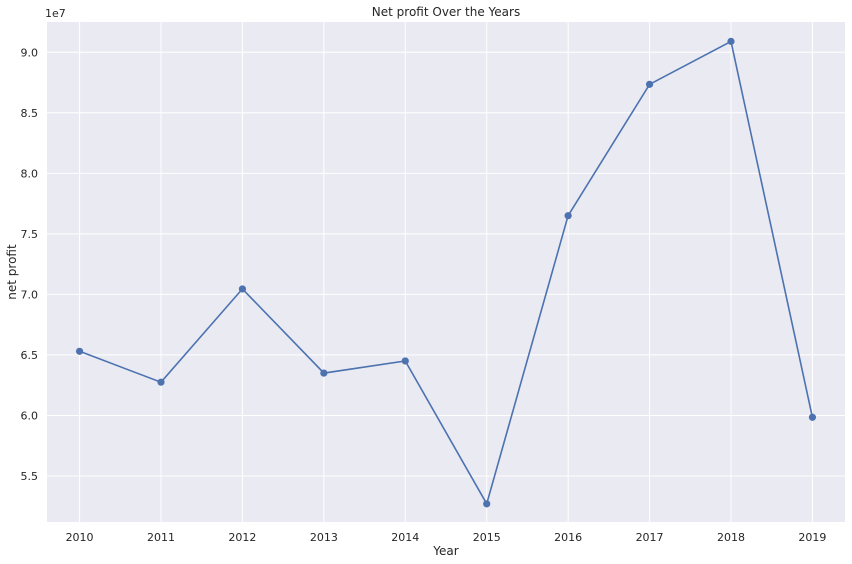 The width and height of the screenshot is (852, 564). What do you see at coordinates (242, 537) in the screenshot?
I see `x-tick-label: 2012` at bounding box center [242, 537].